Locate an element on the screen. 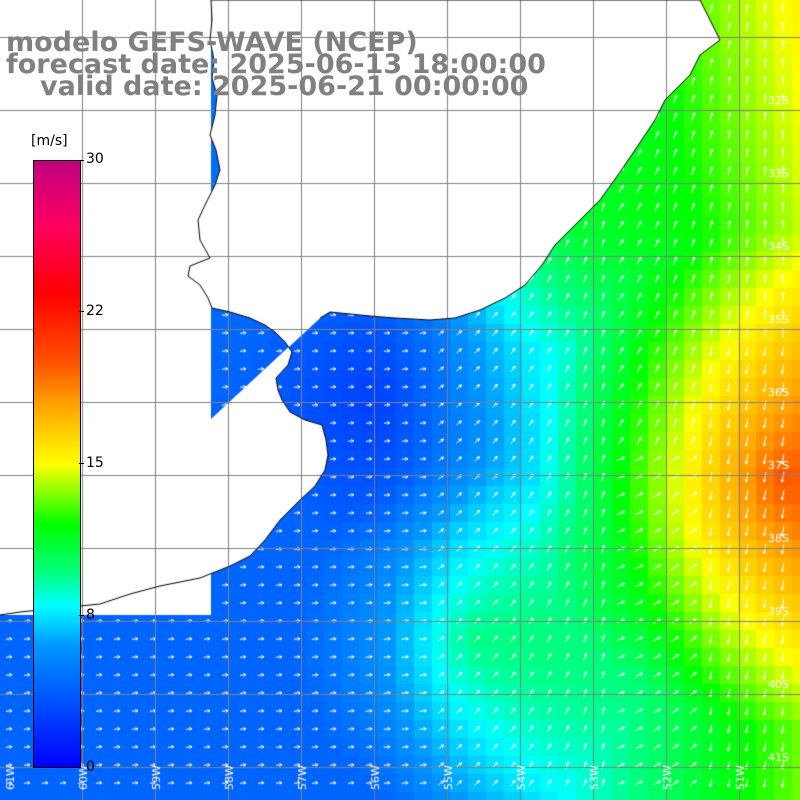  title-valid-date: valid date: 2025-06-21 00:00:00 is located at coordinates (284, 86).